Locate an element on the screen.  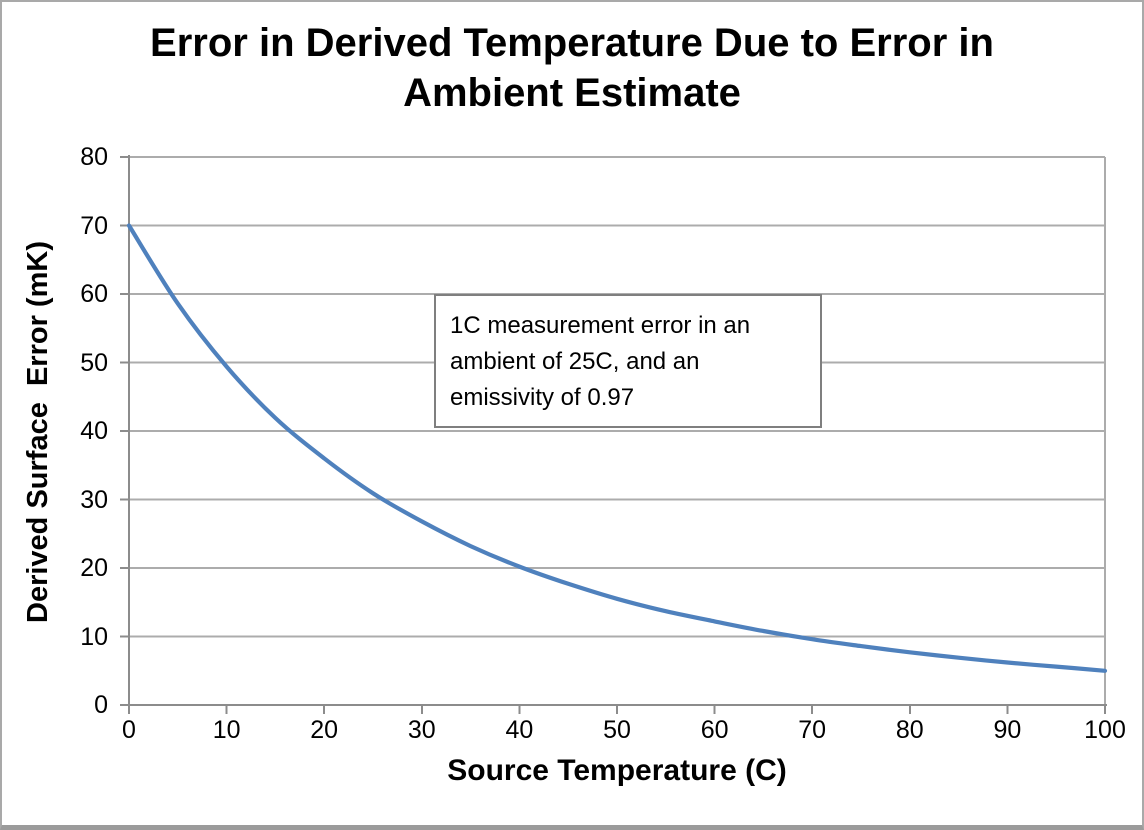
y-tick-label-10: 10 is located at coordinates (94, 636).